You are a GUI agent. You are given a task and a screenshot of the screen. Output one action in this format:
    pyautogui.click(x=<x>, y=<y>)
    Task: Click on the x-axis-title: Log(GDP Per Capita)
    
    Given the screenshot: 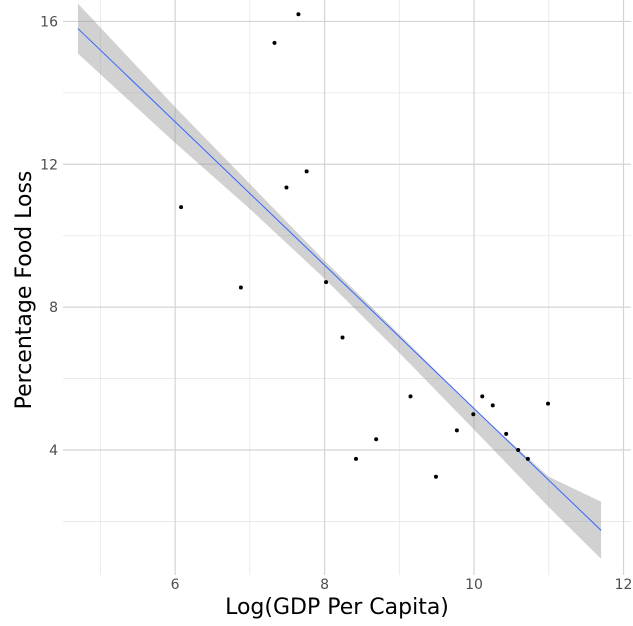 What is the action you would take?
    pyautogui.click(x=337, y=607)
    